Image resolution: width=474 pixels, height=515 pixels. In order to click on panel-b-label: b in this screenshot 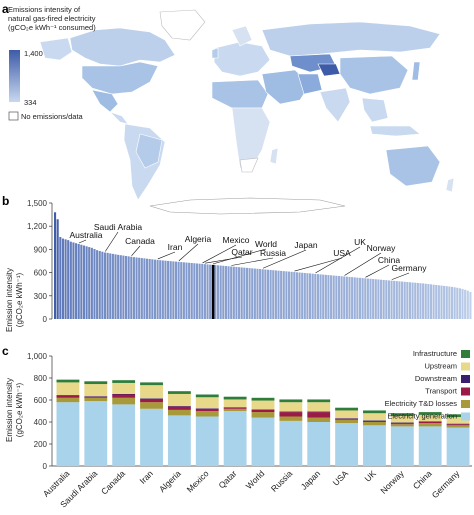, I will do `click(5, 201)`.